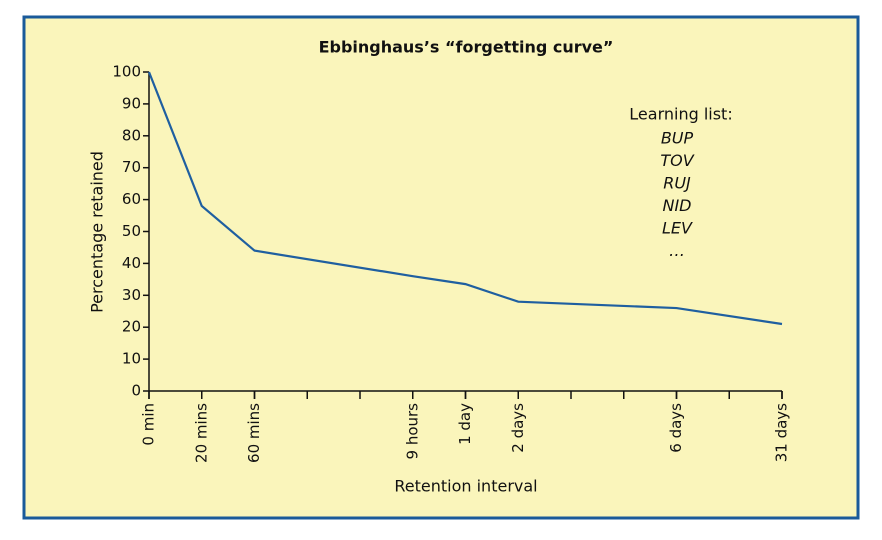  What do you see at coordinates (131, 231) in the screenshot?
I see `y-tick-label: 50` at bounding box center [131, 231].